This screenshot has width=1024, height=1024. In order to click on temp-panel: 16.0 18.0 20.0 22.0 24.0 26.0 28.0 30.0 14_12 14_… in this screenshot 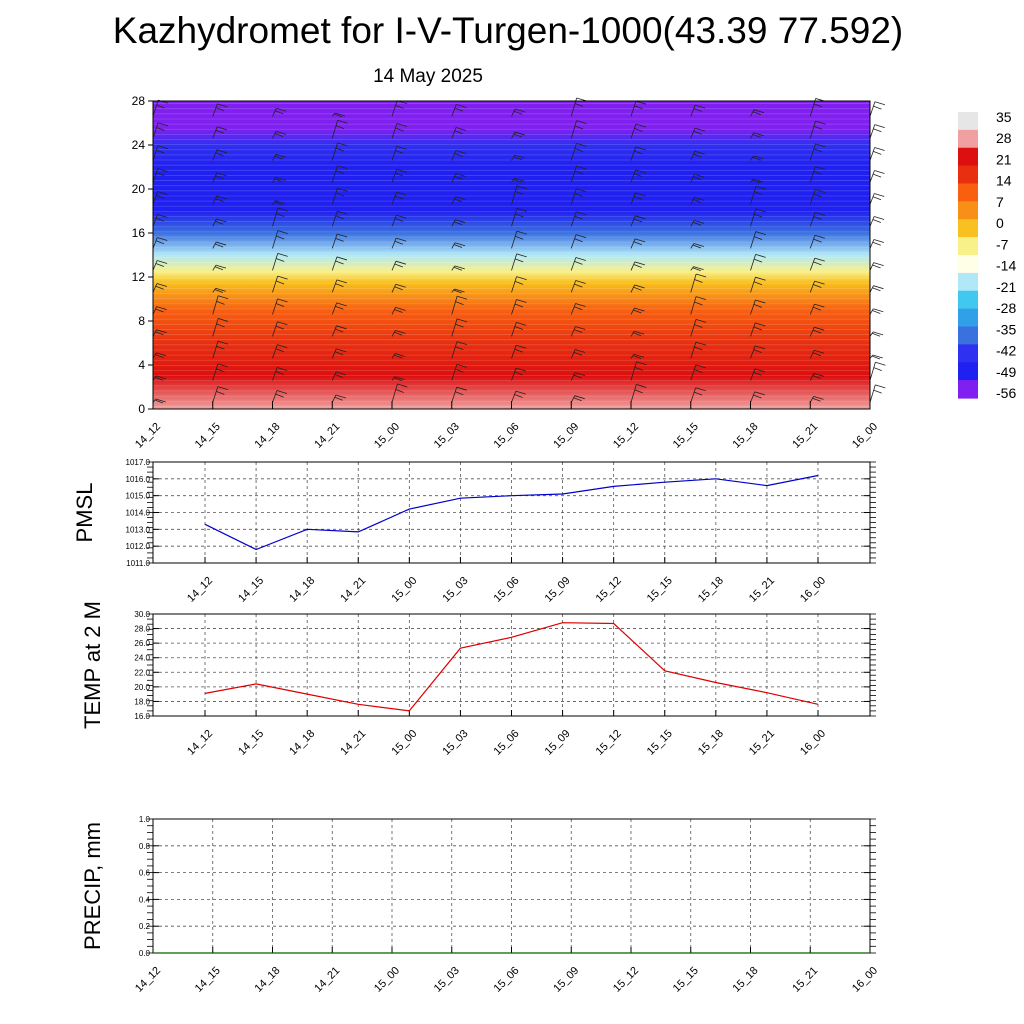, I will do `click(478, 679)`.